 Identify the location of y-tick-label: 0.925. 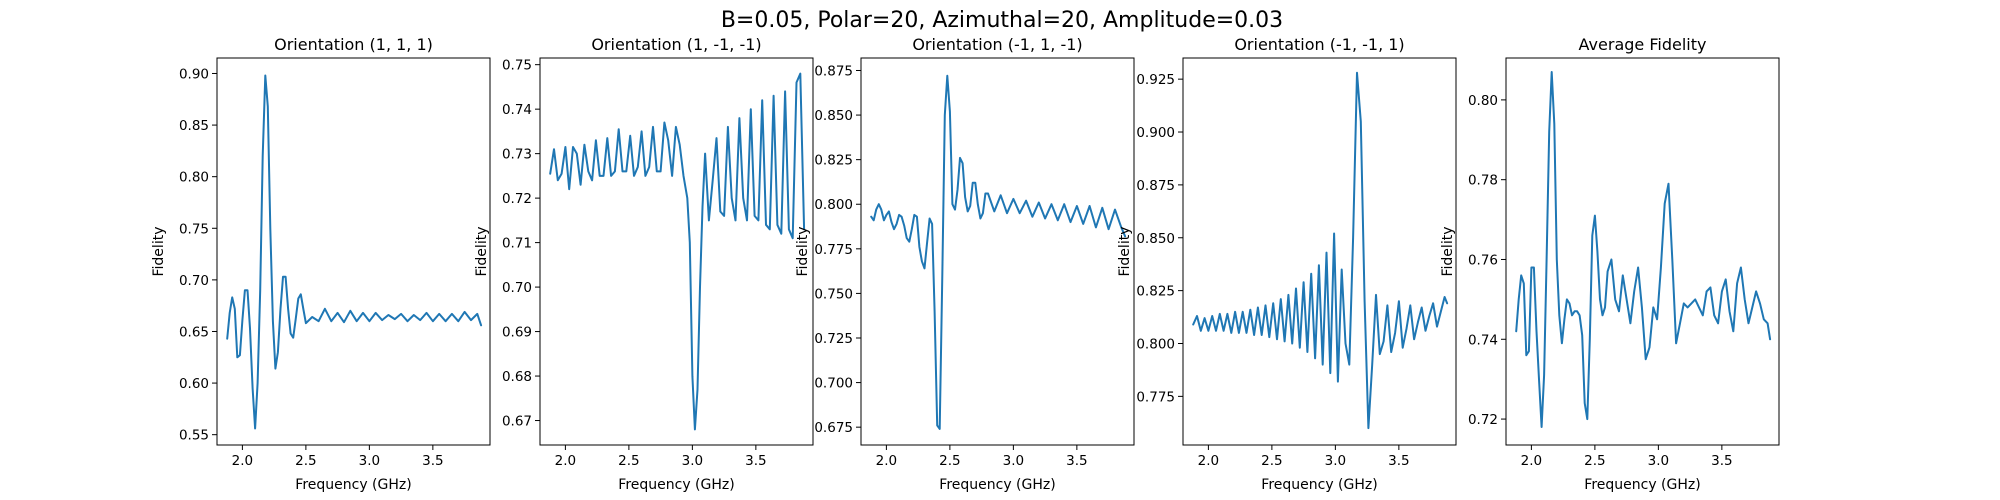
(1155, 80).